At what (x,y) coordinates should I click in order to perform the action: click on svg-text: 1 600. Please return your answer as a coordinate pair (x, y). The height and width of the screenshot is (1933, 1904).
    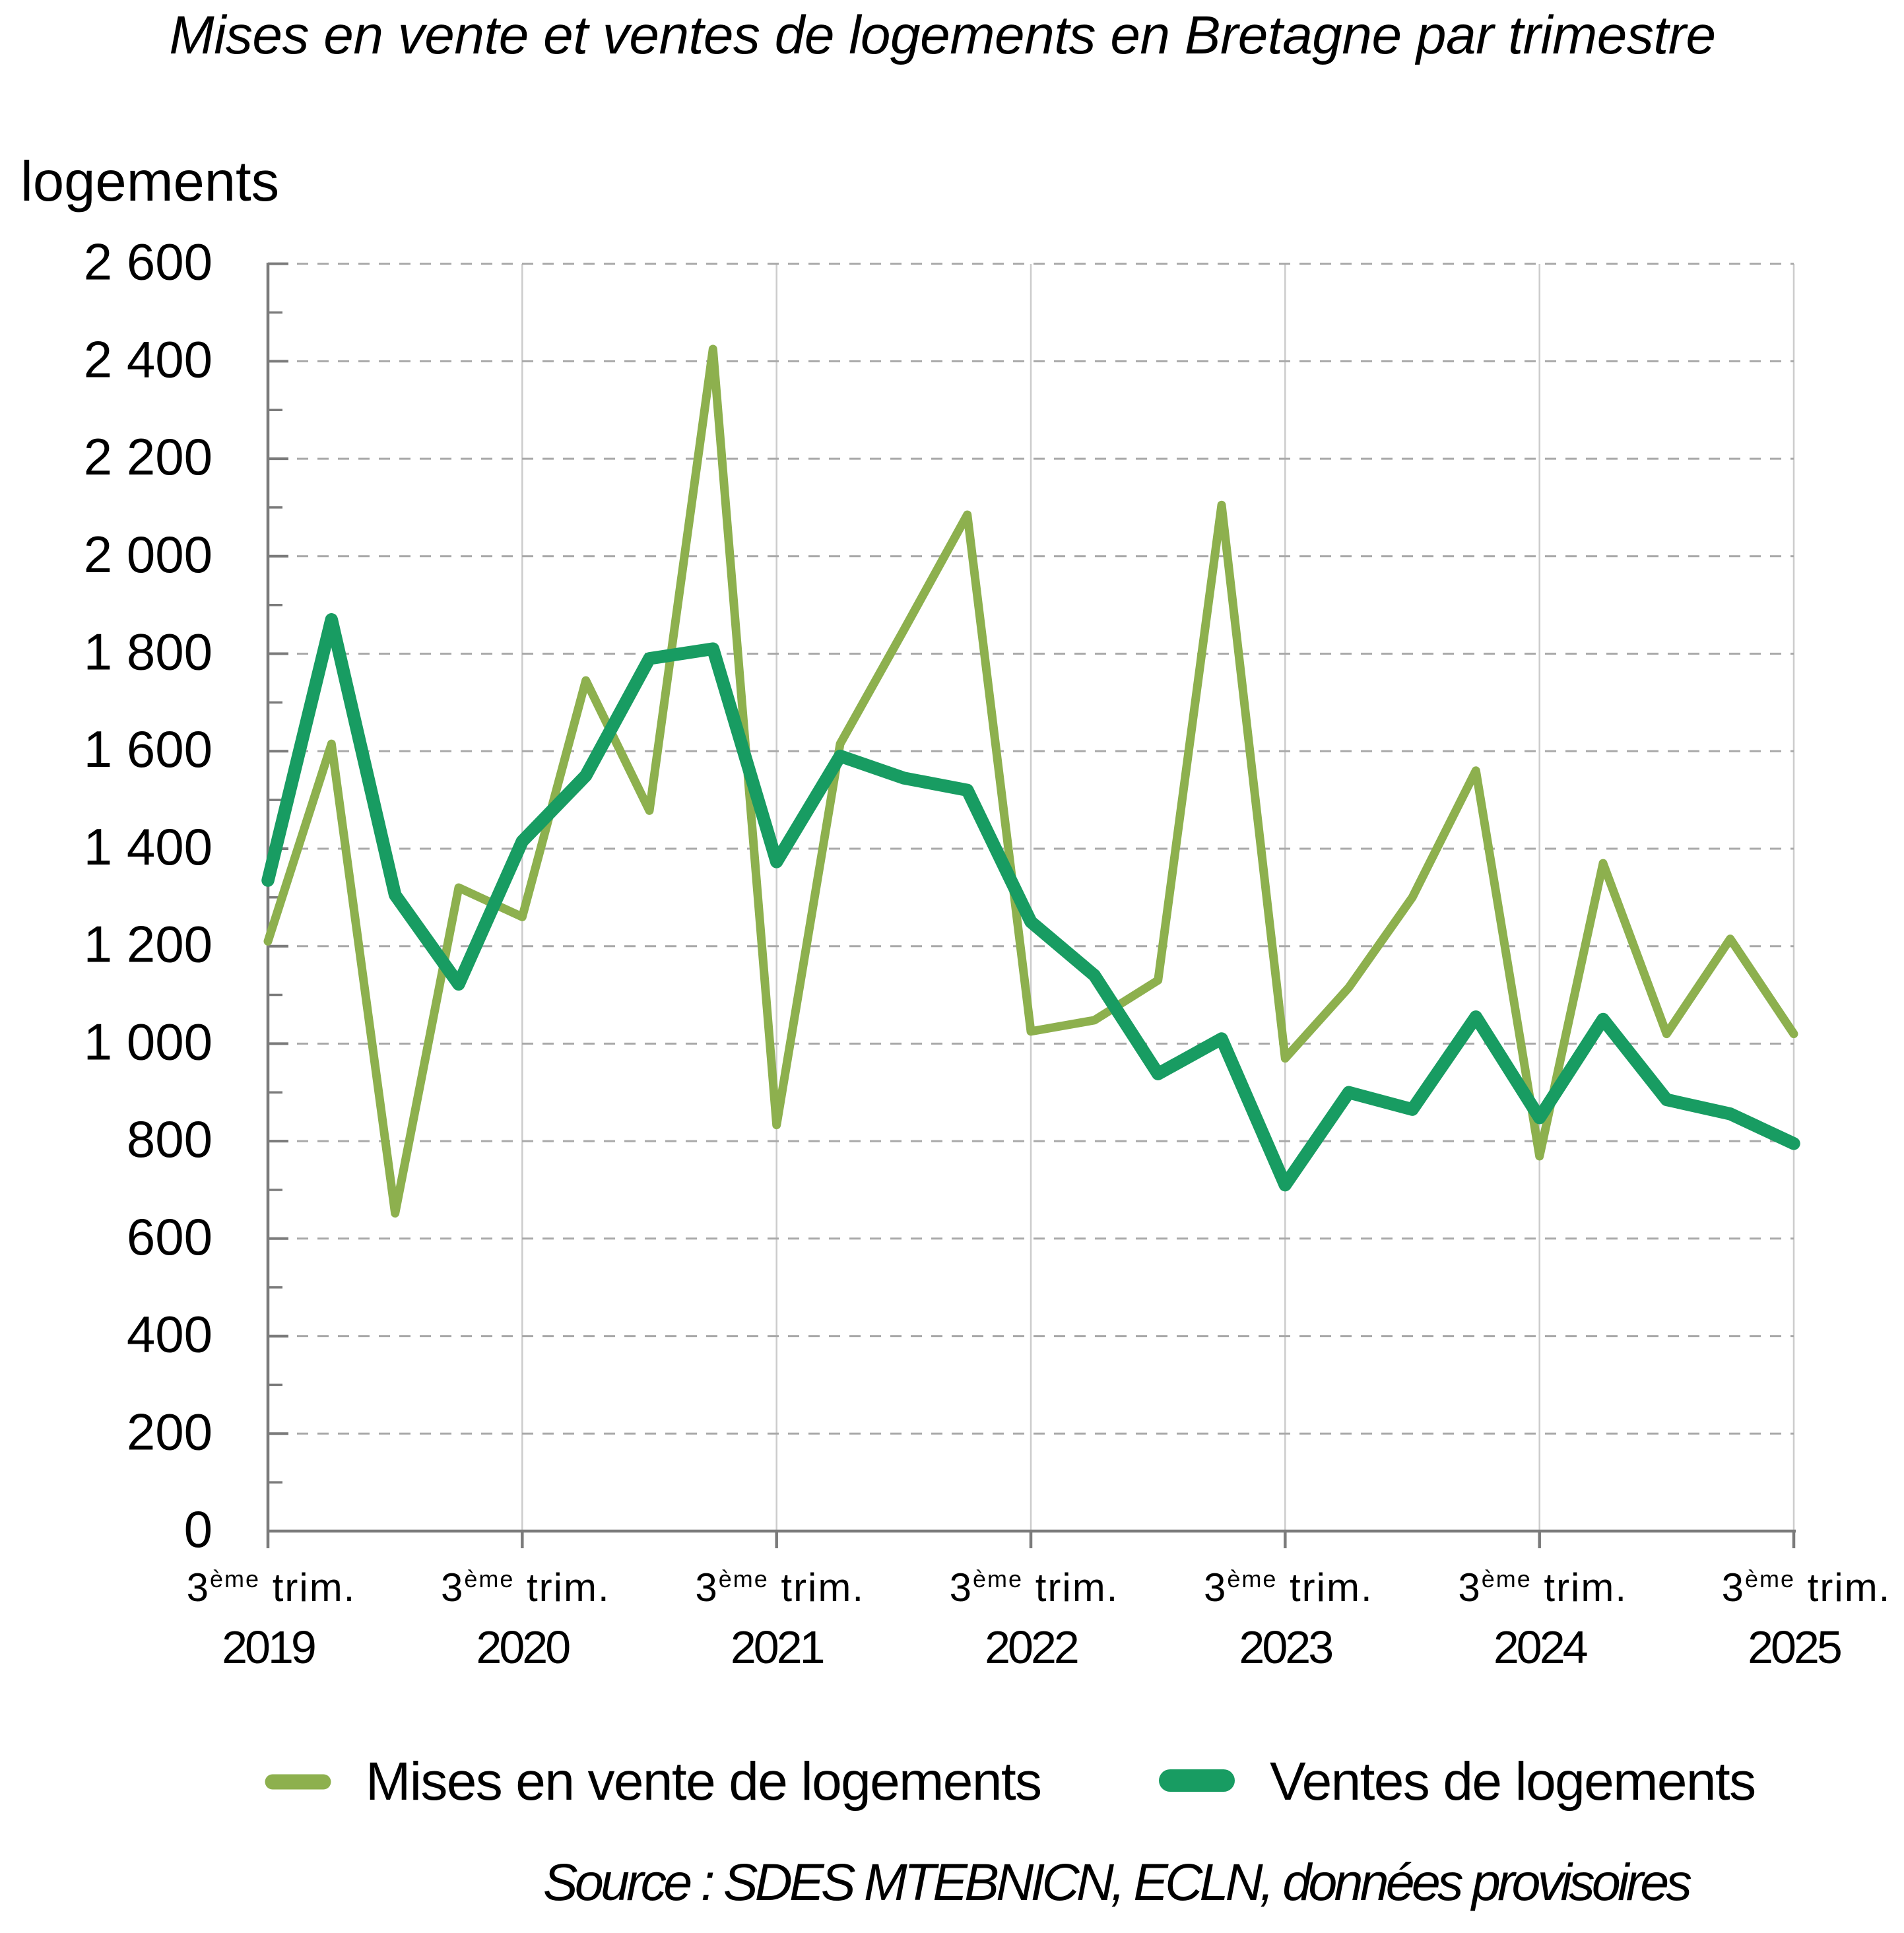
    Looking at the image, I should click on (148, 749).